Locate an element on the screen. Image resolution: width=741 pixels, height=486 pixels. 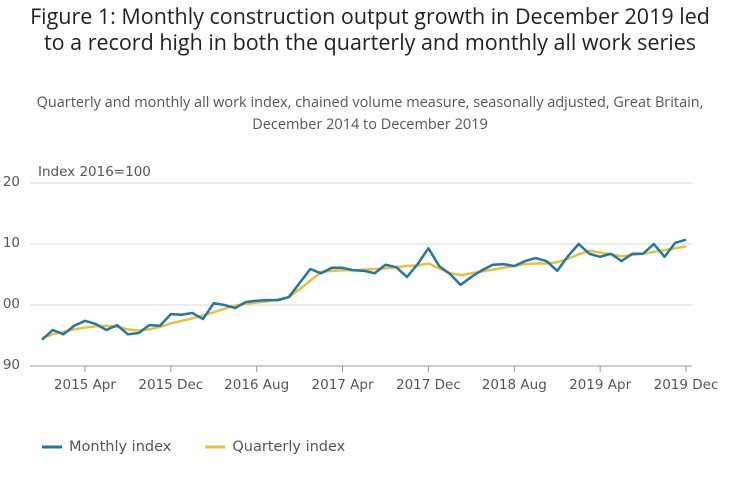
y-tick-label: 10 is located at coordinates (11, 243).